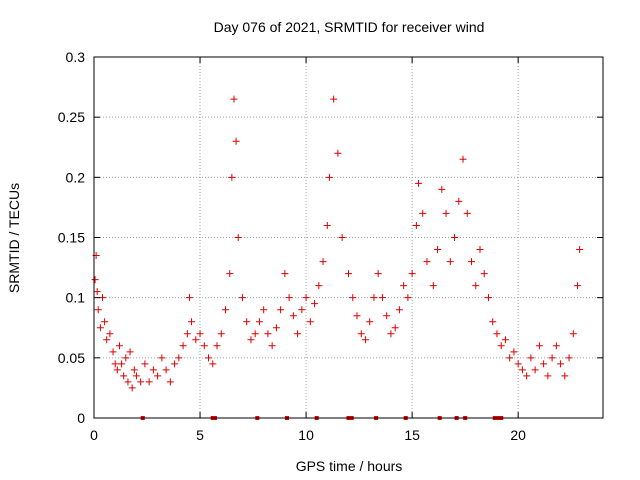 Image resolution: width=640 pixels, height=480 pixels. What do you see at coordinates (200, 435) in the screenshot?
I see `x-tick-label: 5` at bounding box center [200, 435].